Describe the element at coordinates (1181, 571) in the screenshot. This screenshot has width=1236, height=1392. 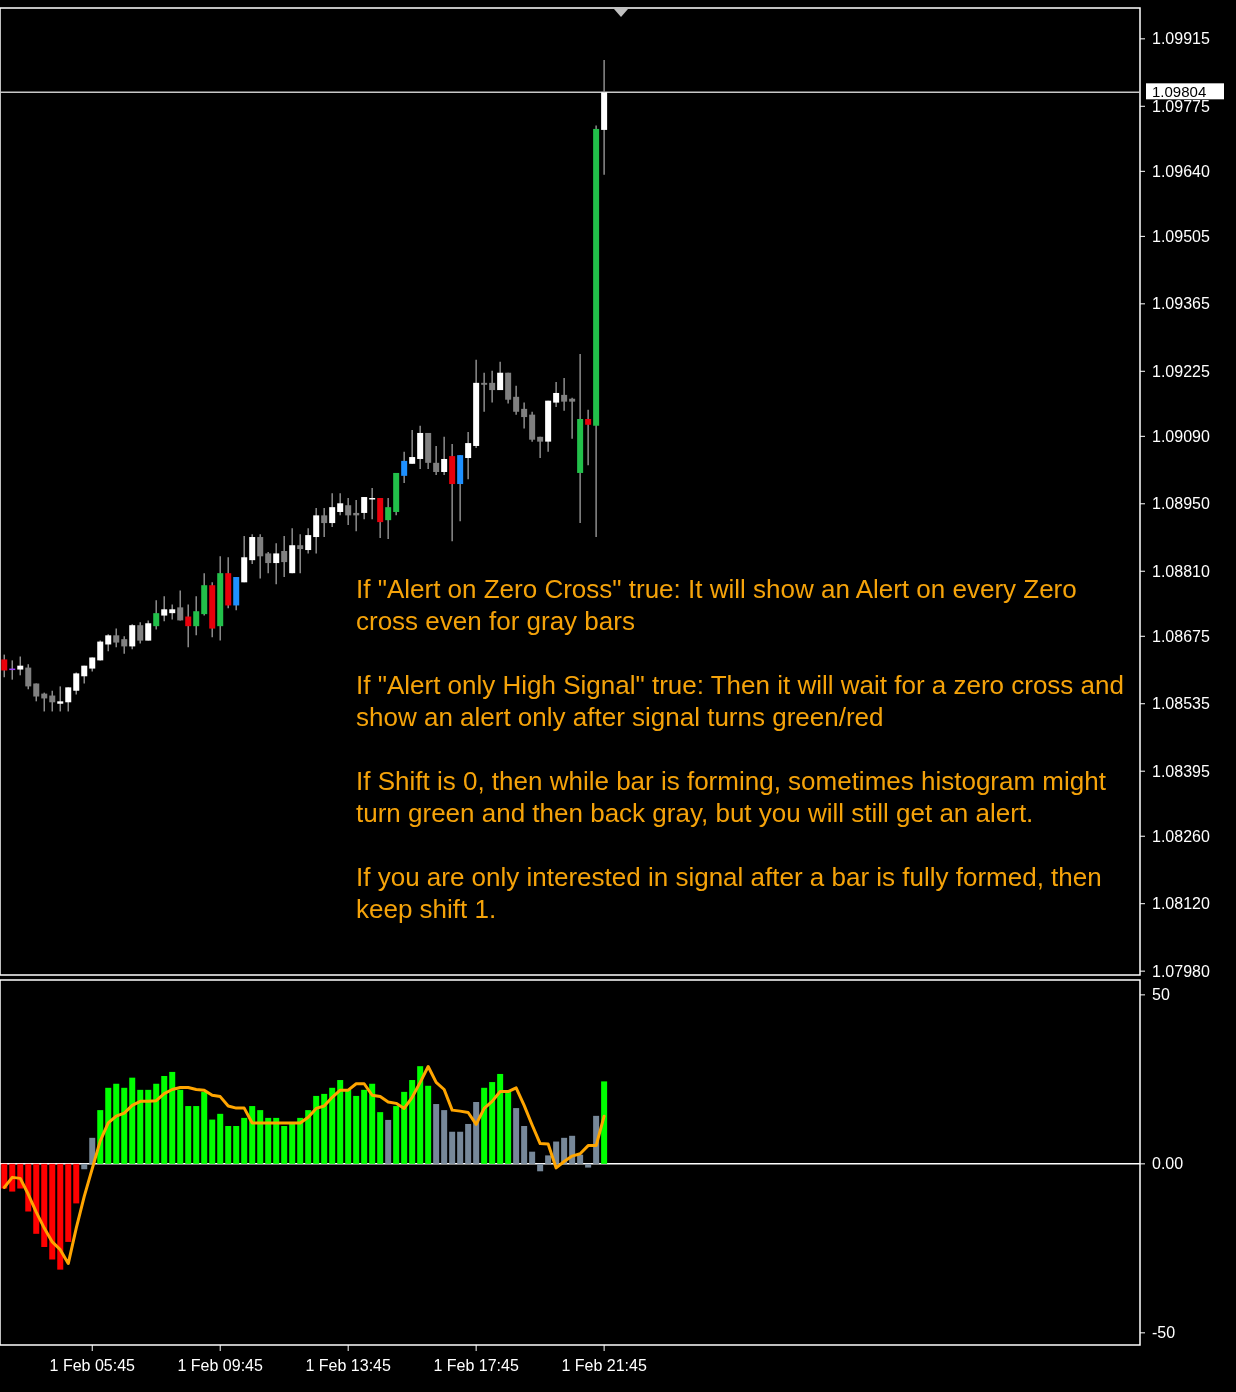
I see `y-tick-label: 1.08810` at that location.